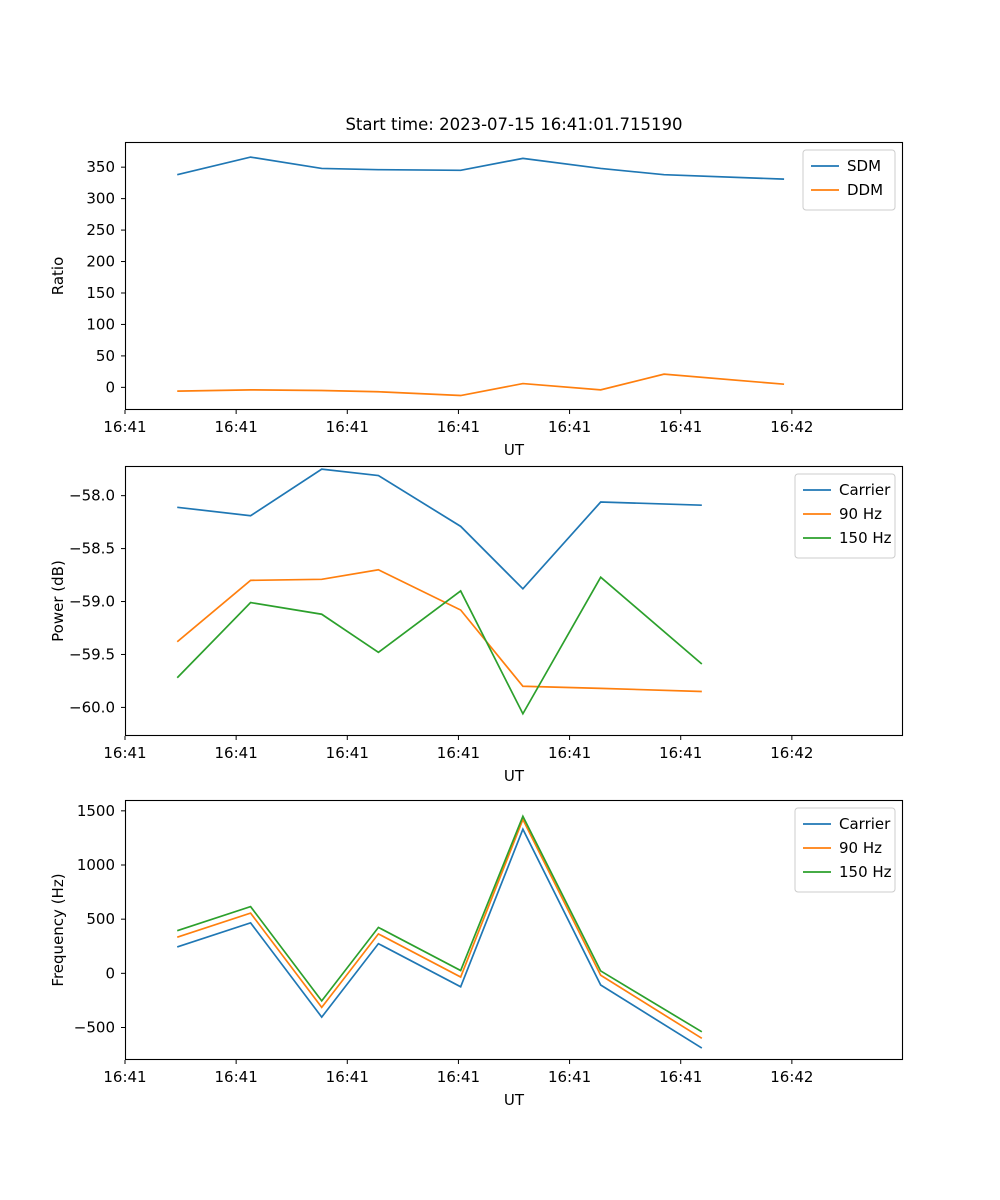 The image size is (1000, 1200). What do you see at coordinates (92, 602) in the screenshot?
I see `panel-power-yticklabel: −59.0` at bounding box center [92, 602].